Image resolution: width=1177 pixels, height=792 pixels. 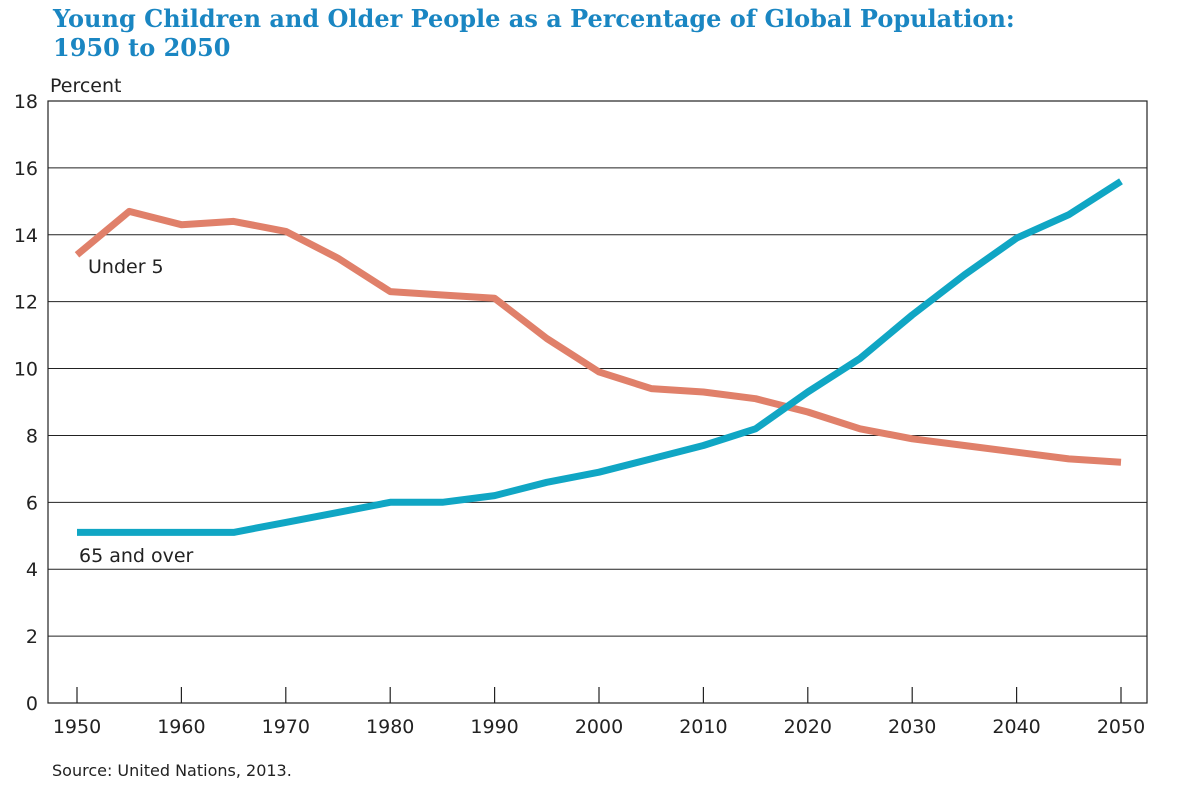 I want to click on y-tick-label-0: 0, so click(x=32, y=704).